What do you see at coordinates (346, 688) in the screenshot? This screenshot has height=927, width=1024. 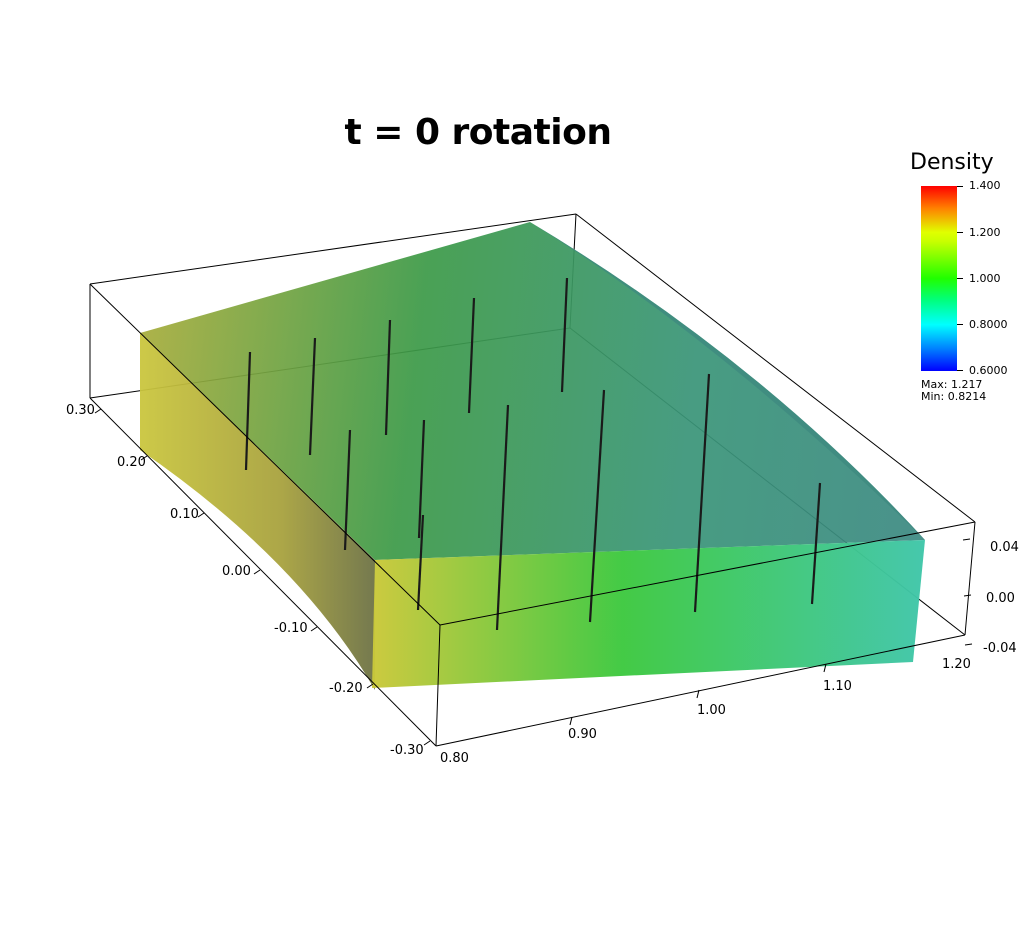 I see `y-tick-label: -0.20` at bounding box center [346, 688].